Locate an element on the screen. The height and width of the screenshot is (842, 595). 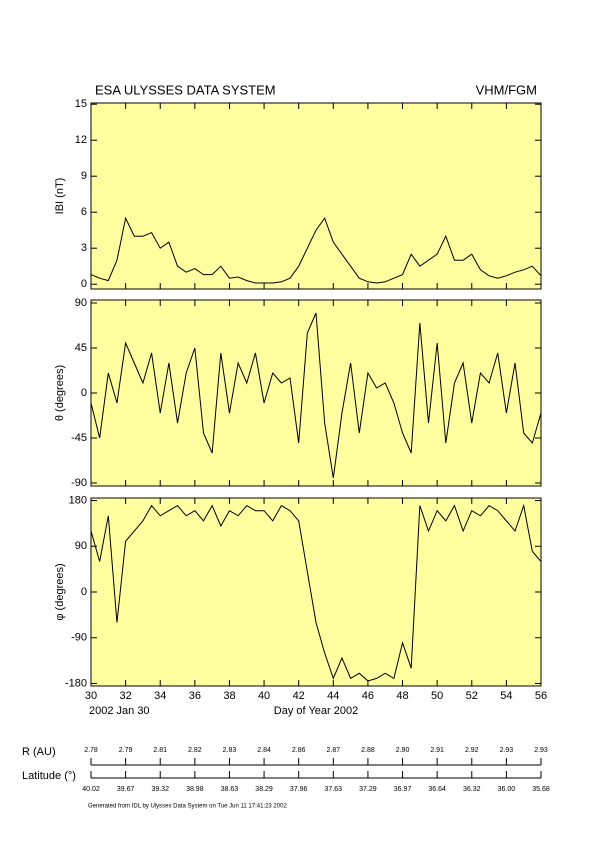
x-tick-label: 44 is located at coordinates (333, 696).